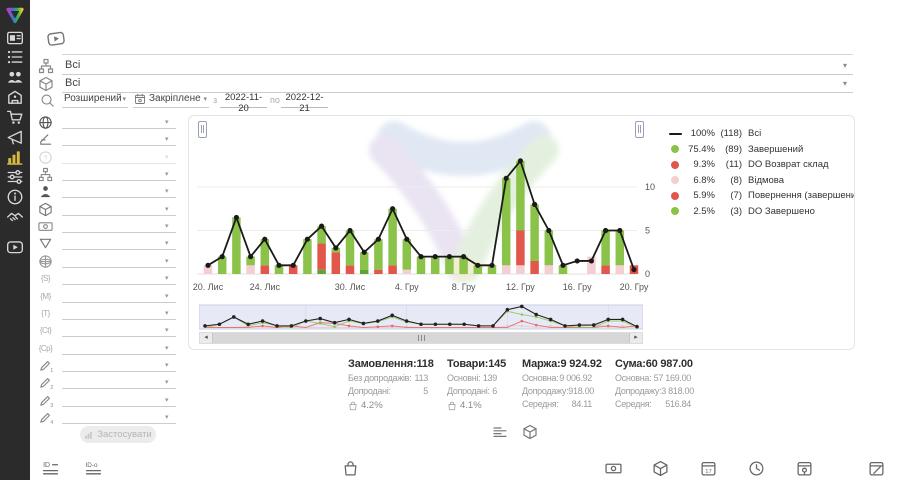 This screenshot has height=480, width=918. What do you see at coordinates (94, 330) in the screenshot?
I see `filter-select-ct: {Ct} ▾` at bounding box center [94, 330].